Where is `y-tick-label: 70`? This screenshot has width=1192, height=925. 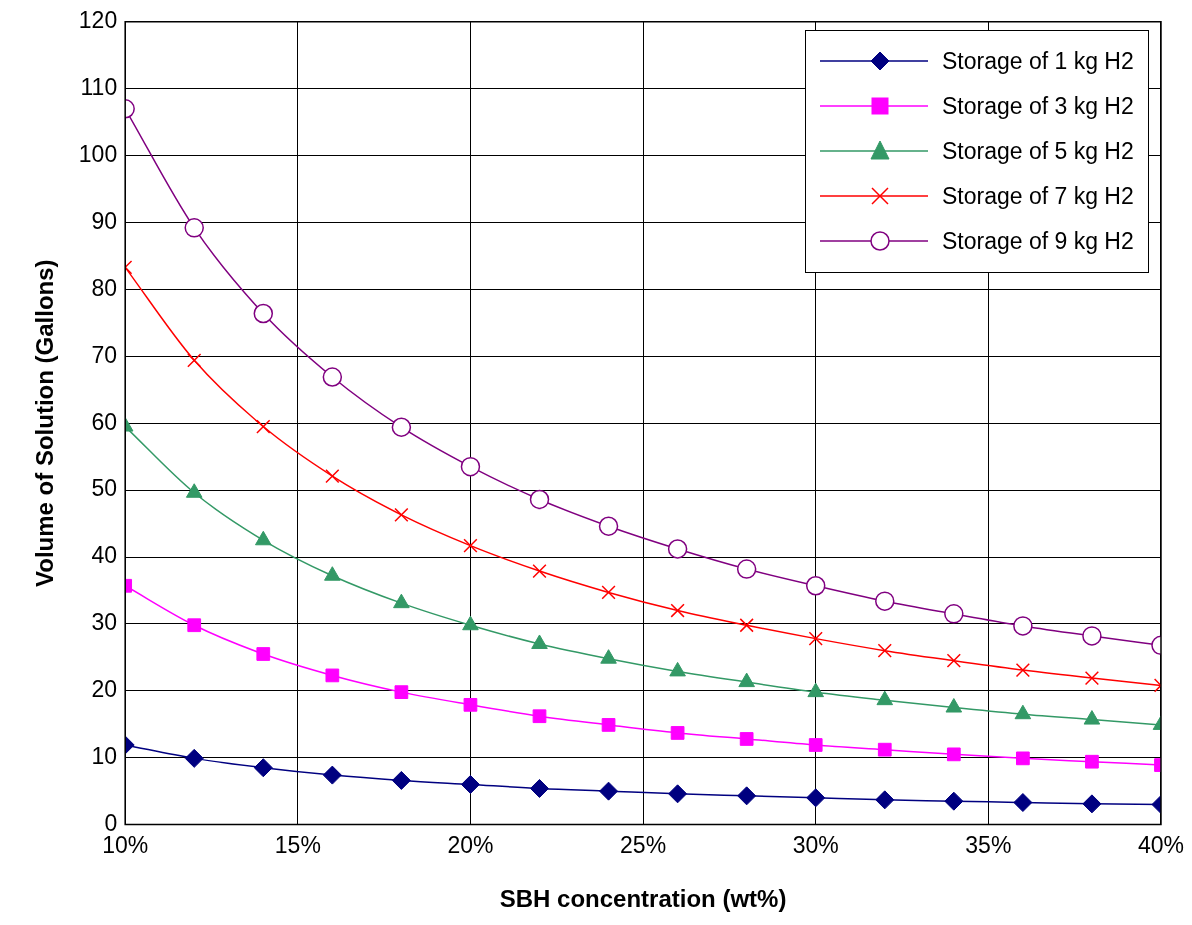
y-tick-label: 70 is located at coordinates (104, 354).